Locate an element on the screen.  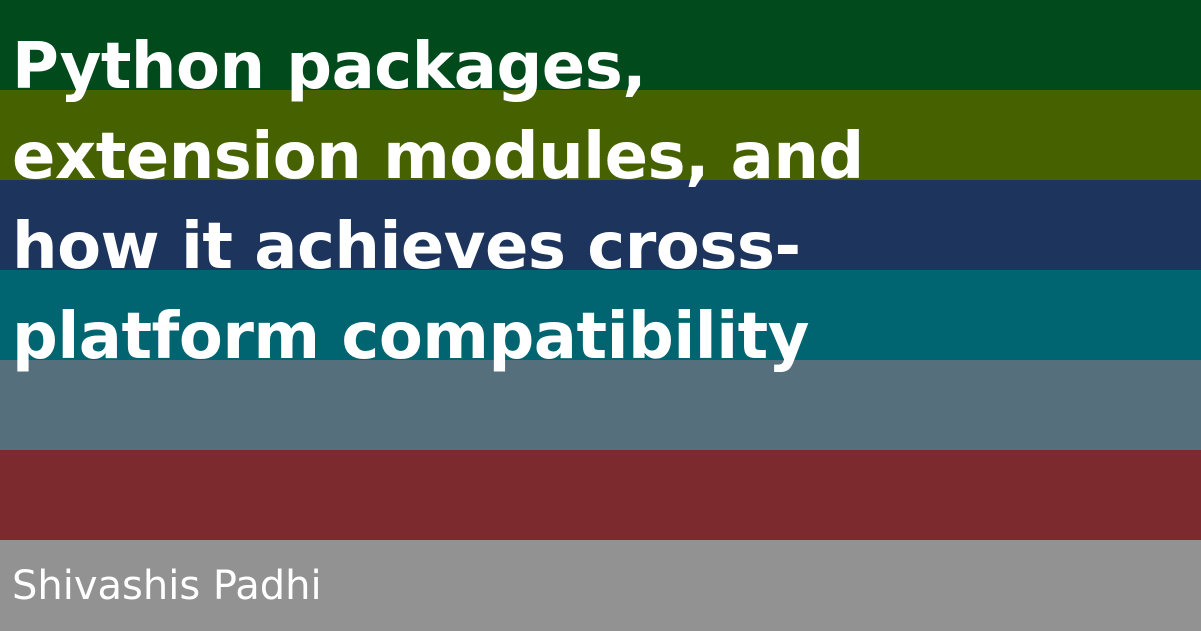
title-line-4: platform compatibility is located at coordinates (410, 337).